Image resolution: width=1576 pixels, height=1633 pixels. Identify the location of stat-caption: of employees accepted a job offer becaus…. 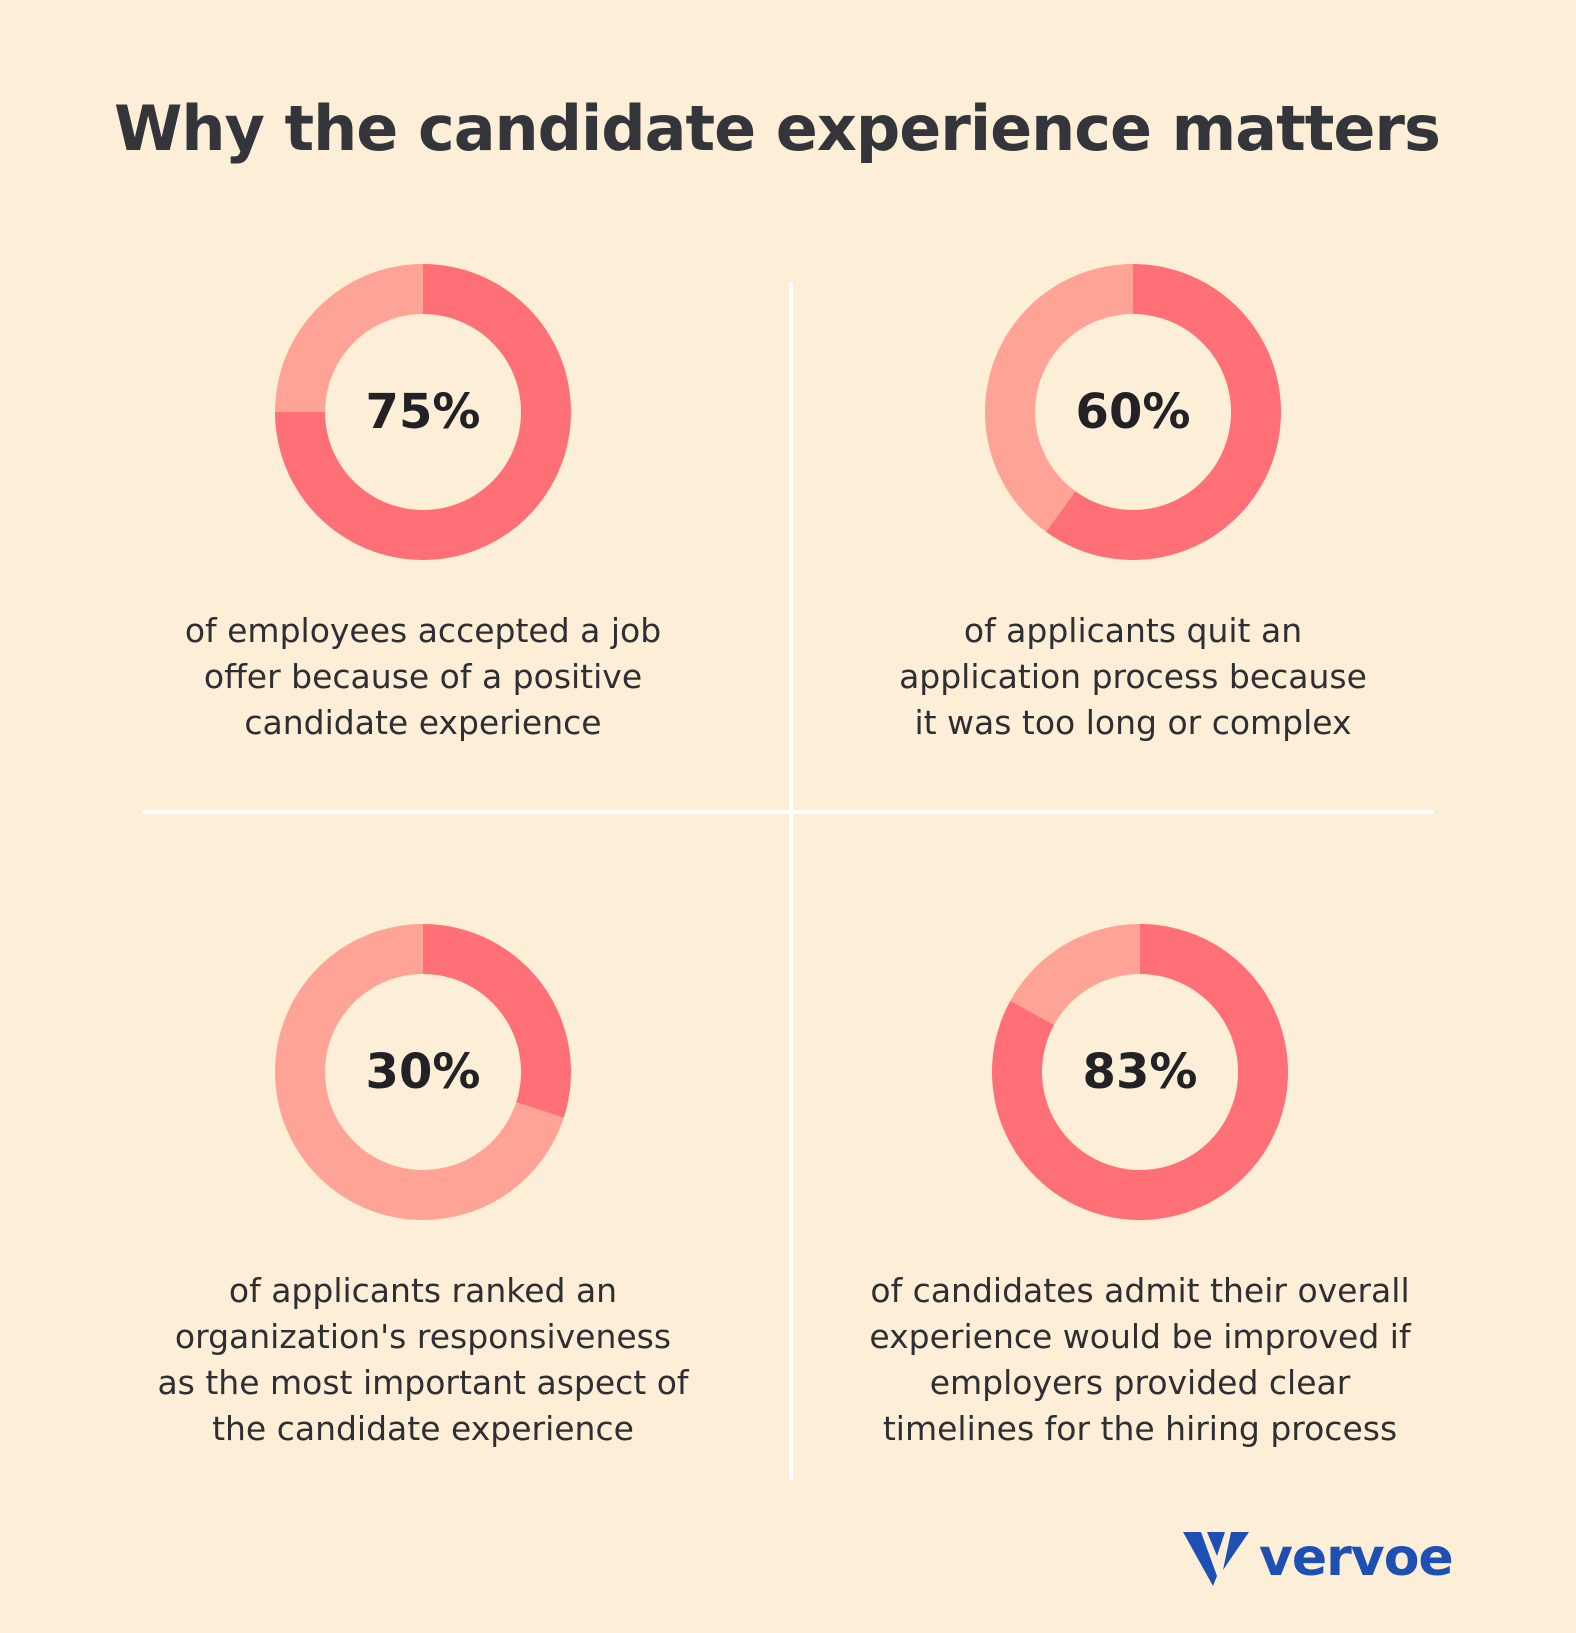
(423, 676).